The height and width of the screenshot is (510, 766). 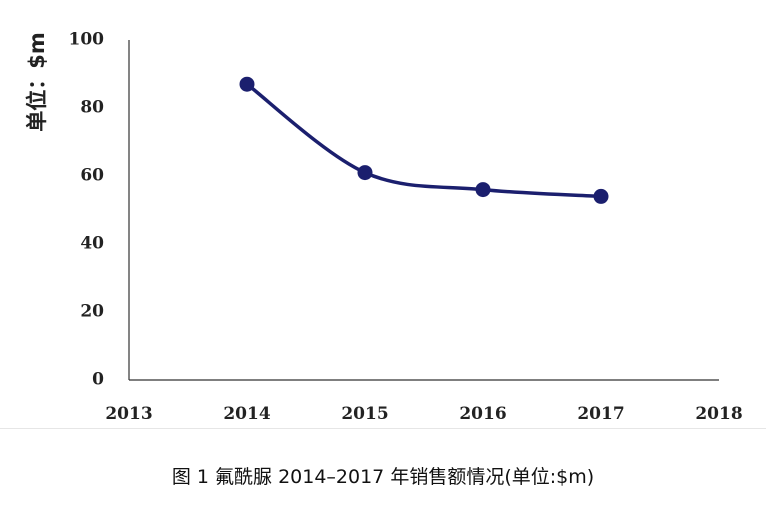 What do you see at coordinates (92, 108) in the screenshot?
I see `y-tick-label: 80` at bounding box center [92, 108].